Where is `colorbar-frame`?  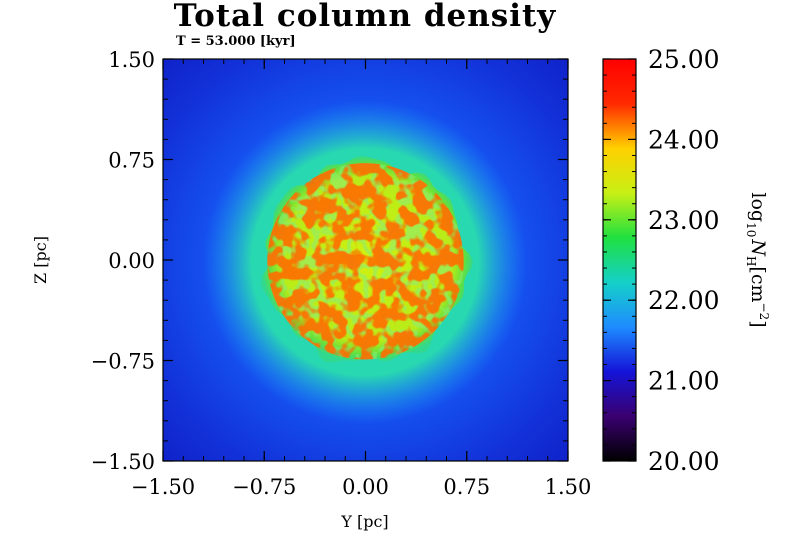 colorbar-frame is located at coordinates (619, 260).